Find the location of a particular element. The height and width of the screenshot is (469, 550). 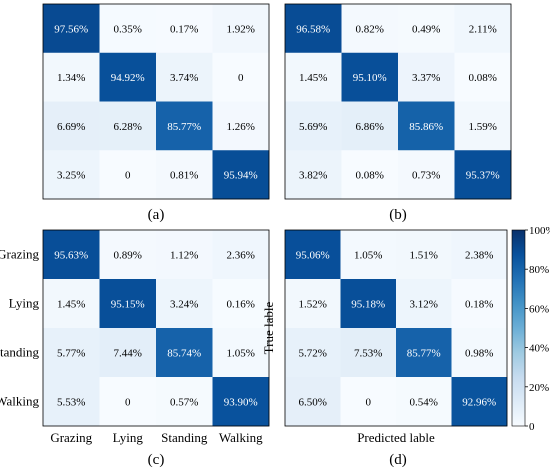

panel-caption: (b) is located at coordinates (398, 215).